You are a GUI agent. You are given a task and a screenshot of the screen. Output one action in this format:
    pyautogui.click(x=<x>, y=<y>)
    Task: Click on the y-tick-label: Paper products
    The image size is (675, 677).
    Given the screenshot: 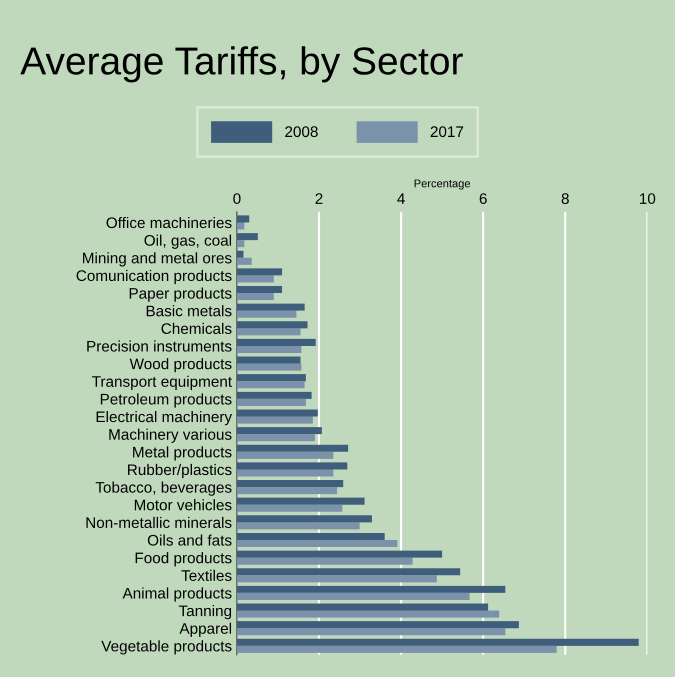 What is the action you would take?
    pyautogui.click(x=181, y=295)
    